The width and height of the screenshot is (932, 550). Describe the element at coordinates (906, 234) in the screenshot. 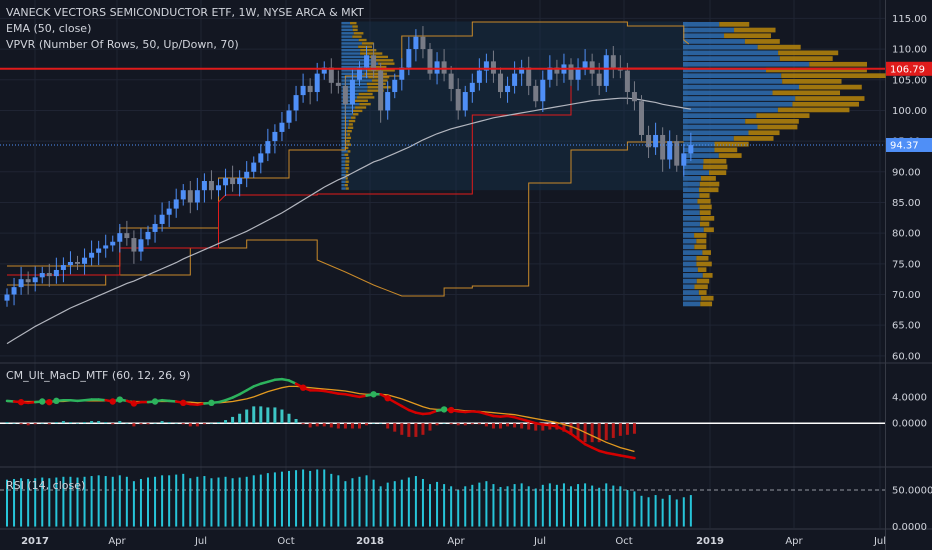

I see `price-tick-label: 80.00` at that location.